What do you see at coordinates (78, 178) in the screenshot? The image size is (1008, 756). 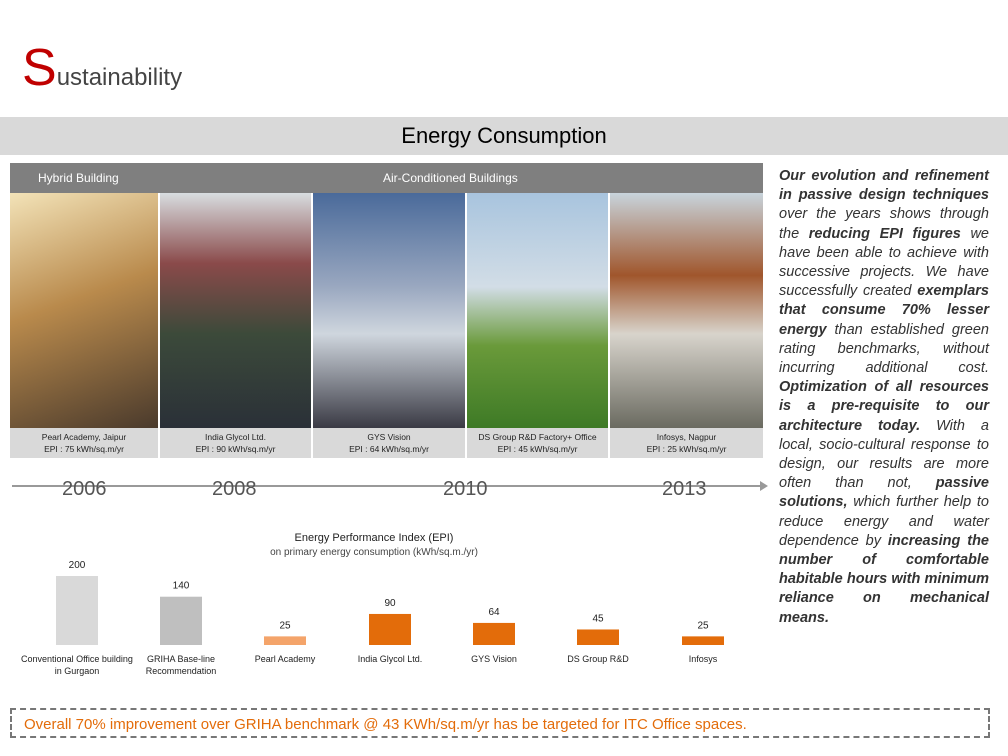 I see `group-label: Hybrid Building` at bounding box center [78, 178].